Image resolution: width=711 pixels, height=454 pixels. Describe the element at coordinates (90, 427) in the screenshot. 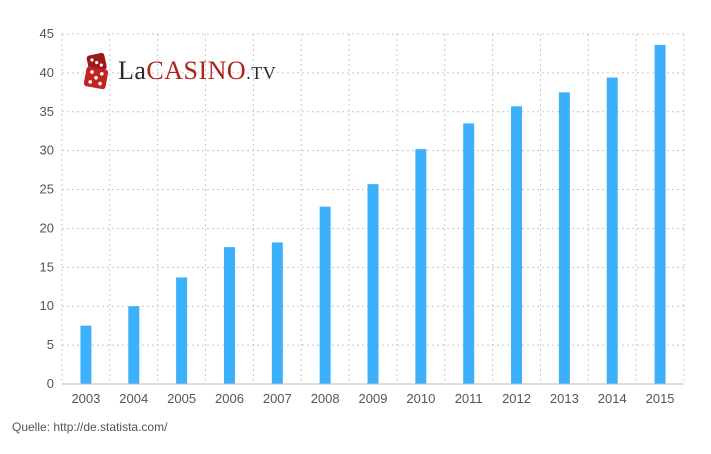

I see `source-note: Quelle: http://de.statista.com/` at that location.